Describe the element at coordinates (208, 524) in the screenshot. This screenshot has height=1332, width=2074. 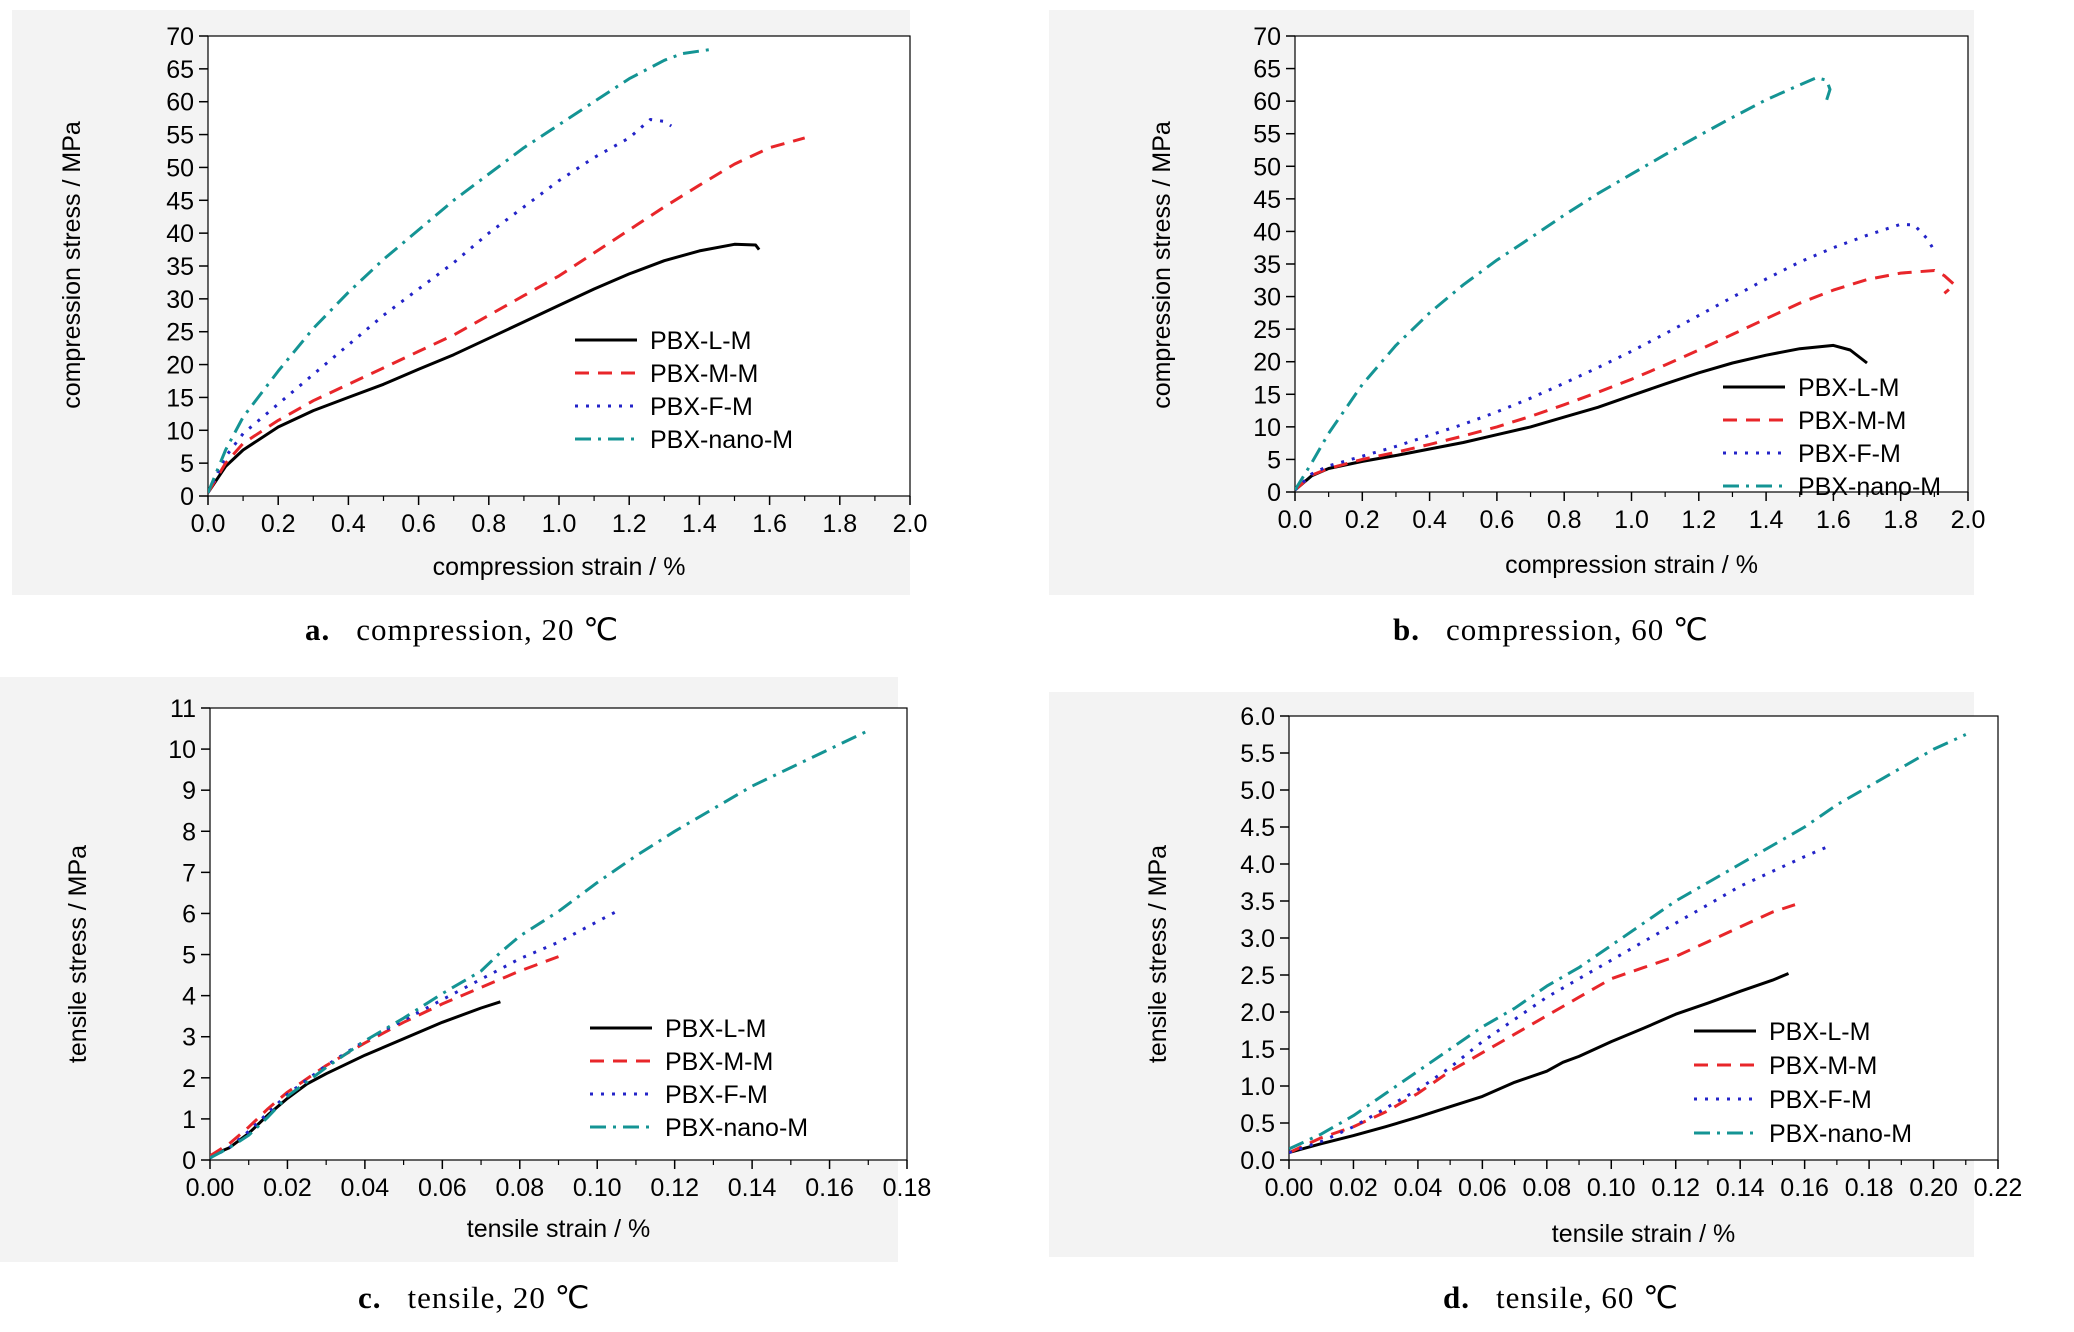
I see `x-tick-label: 0.0` at that location.